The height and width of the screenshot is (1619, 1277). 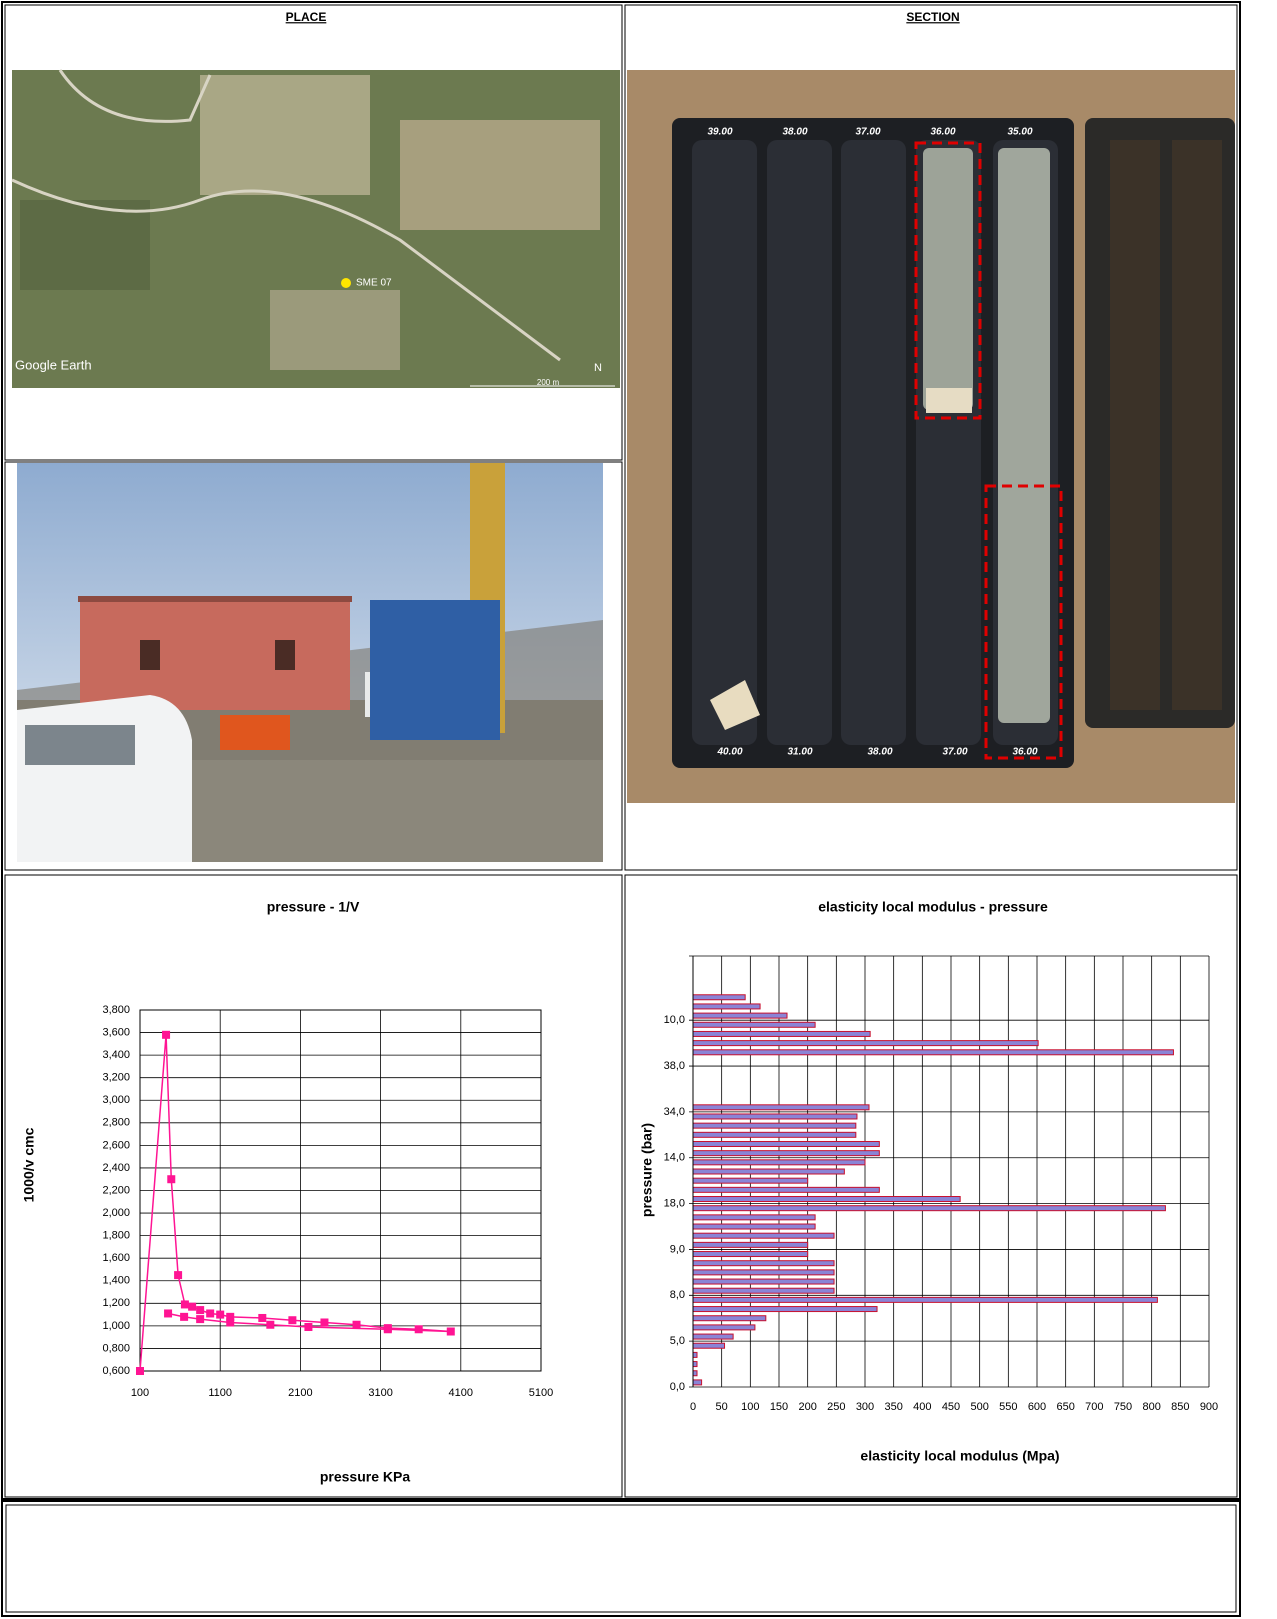 What do you see at coordinates (677, 1387) in the screenshot?
I see `y-tick-label: 0,0` at bounding box center [677, 1387].